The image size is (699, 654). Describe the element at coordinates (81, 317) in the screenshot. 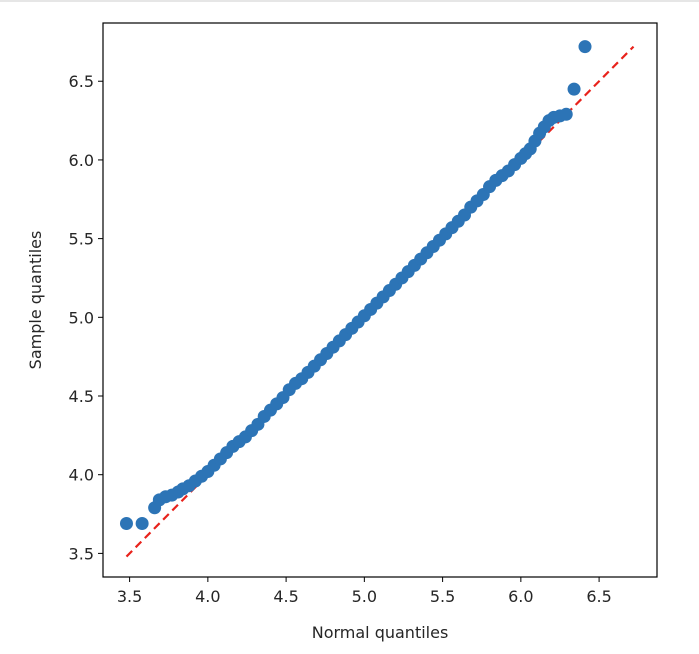

I see `y-tick-label: 5.0` at that location.